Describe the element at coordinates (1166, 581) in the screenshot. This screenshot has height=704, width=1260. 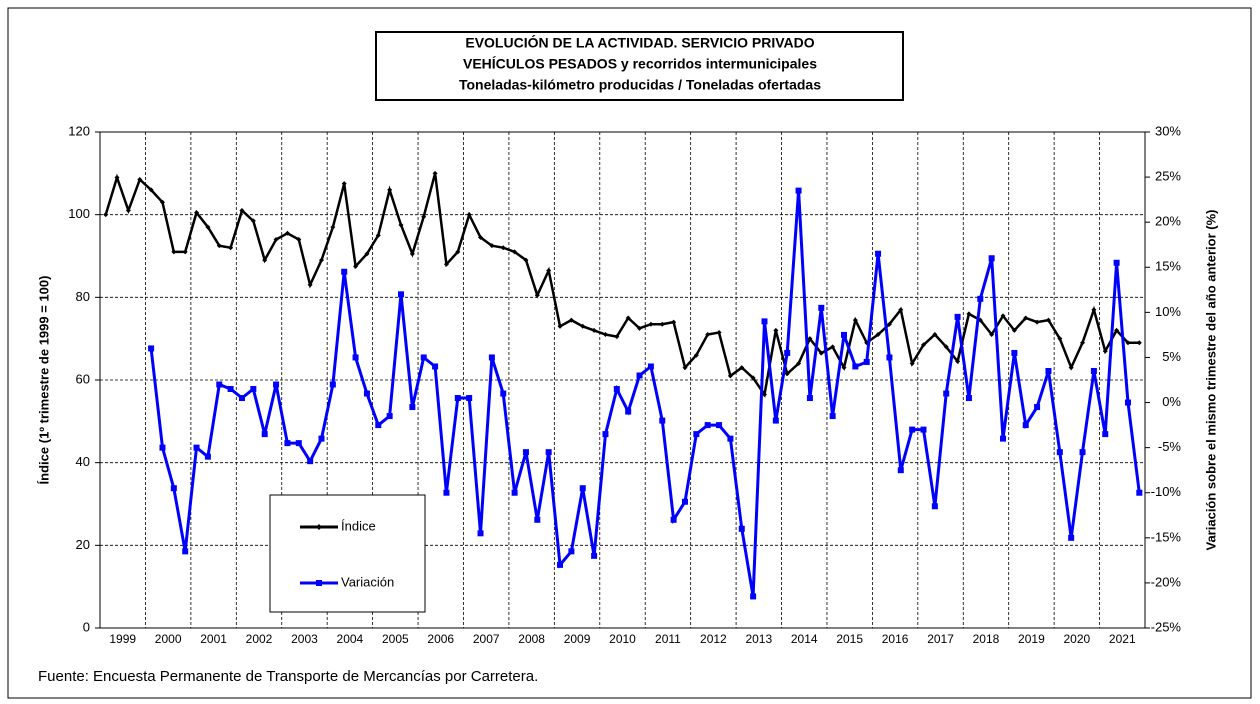
I see `y2-tick-label: -20%` at that location.